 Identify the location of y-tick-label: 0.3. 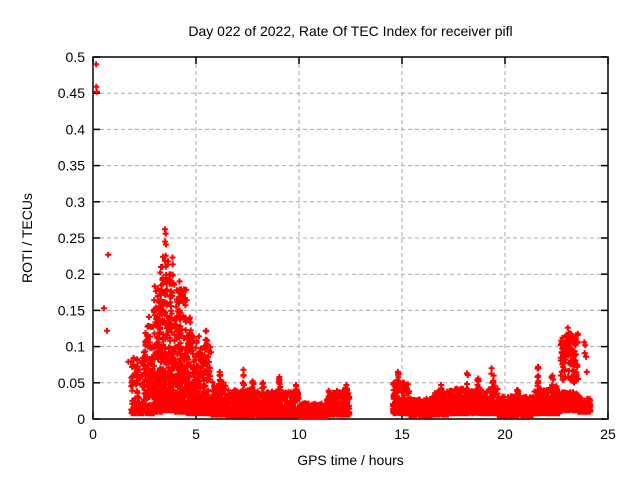
(76, 202).